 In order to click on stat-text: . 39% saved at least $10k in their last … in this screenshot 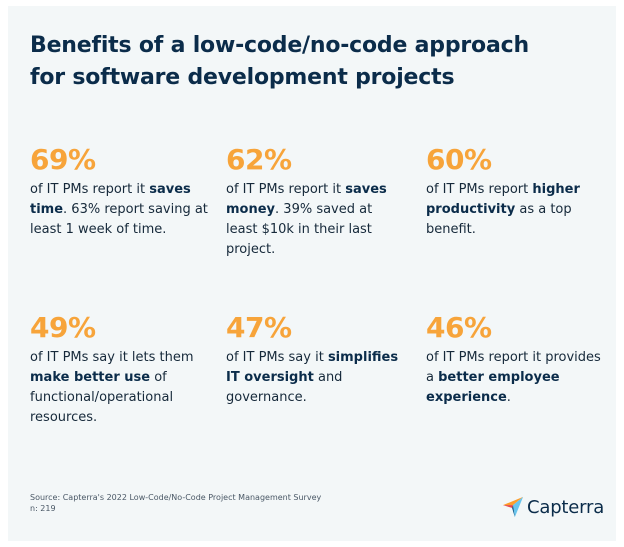, I will do `click(299, 229)`.